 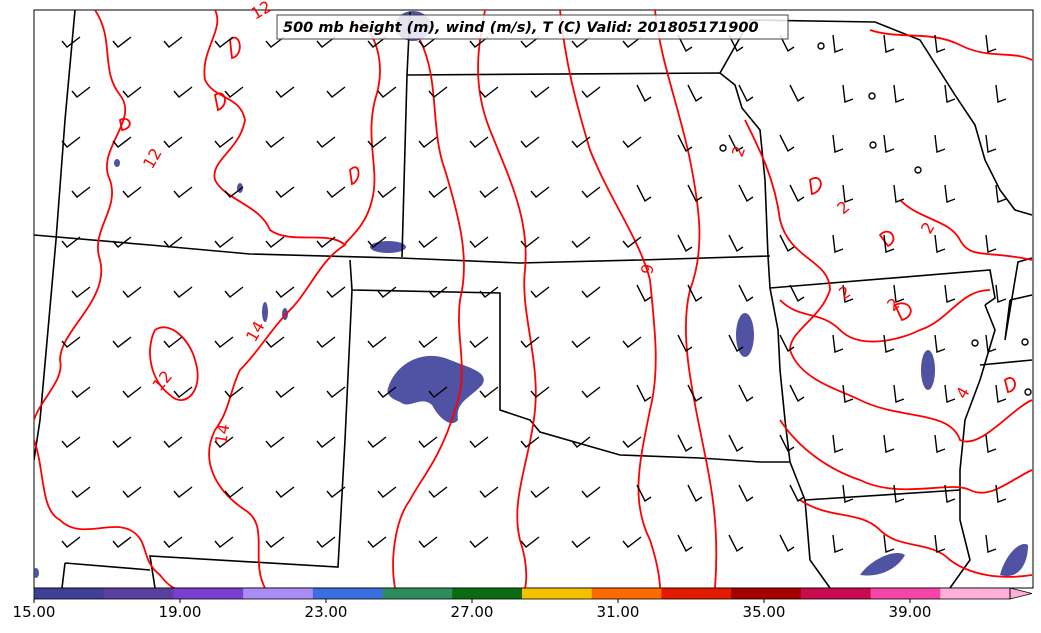 I want to click on colorbar-tick: 35.00, so click(x=764, y=612).